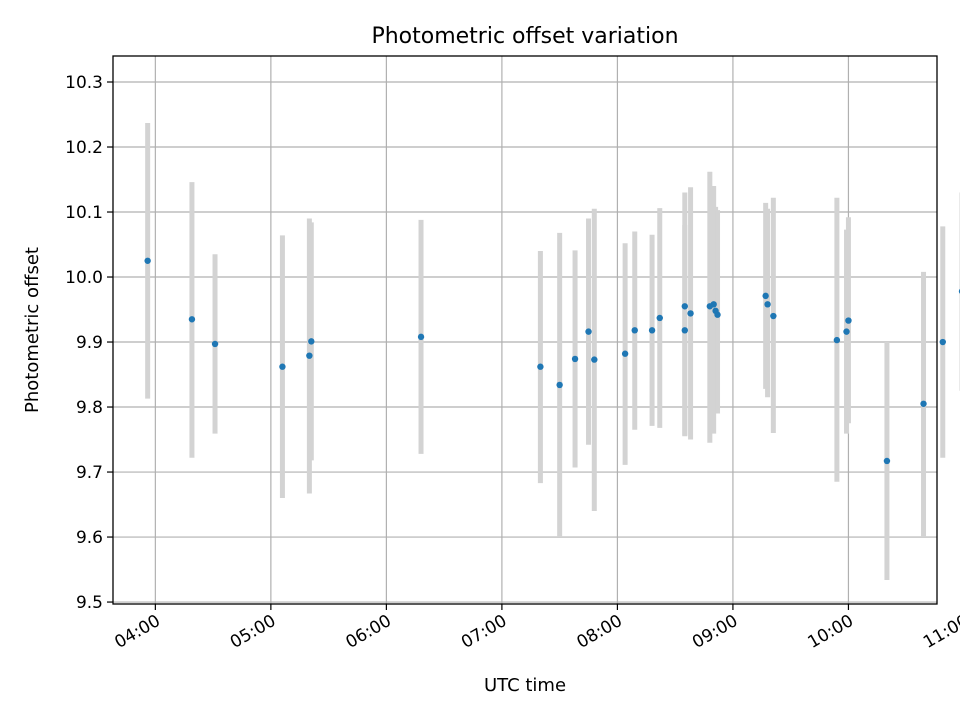 Image resolution: width=960 pixels, height=720 pixels. Describe the element at coordinates (525, 685) in the screenshot. I see `x-axis-label: UTC time` at that location.